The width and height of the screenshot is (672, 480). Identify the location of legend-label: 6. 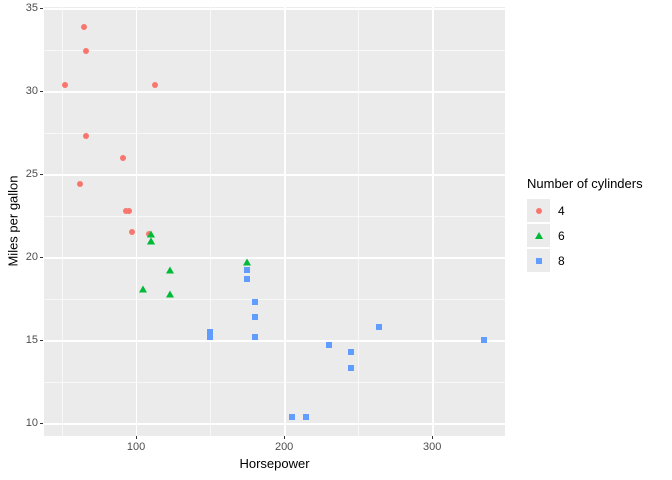
(561, 235).